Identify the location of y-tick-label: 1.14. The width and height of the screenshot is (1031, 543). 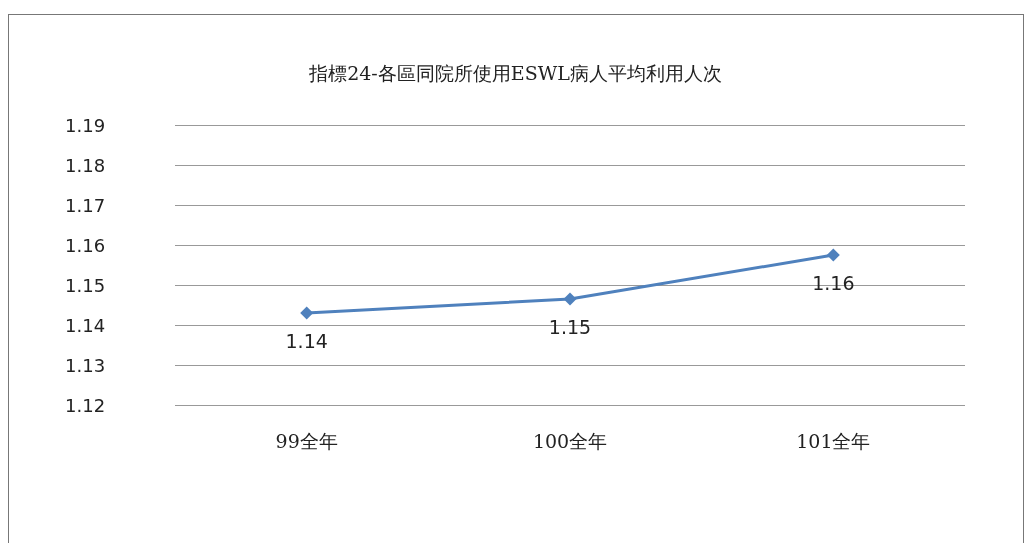
(85, 325).